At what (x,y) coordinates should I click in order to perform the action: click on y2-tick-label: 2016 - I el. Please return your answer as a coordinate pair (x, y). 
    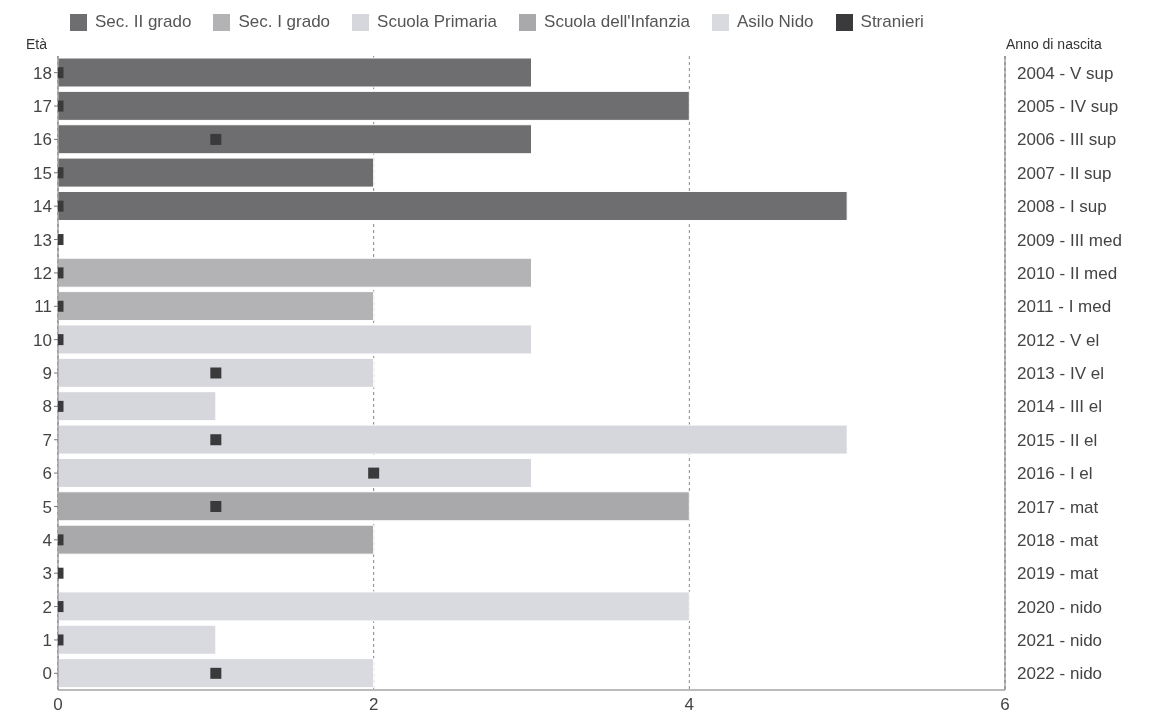
    Looking at the image, I should click on (1055, 474).